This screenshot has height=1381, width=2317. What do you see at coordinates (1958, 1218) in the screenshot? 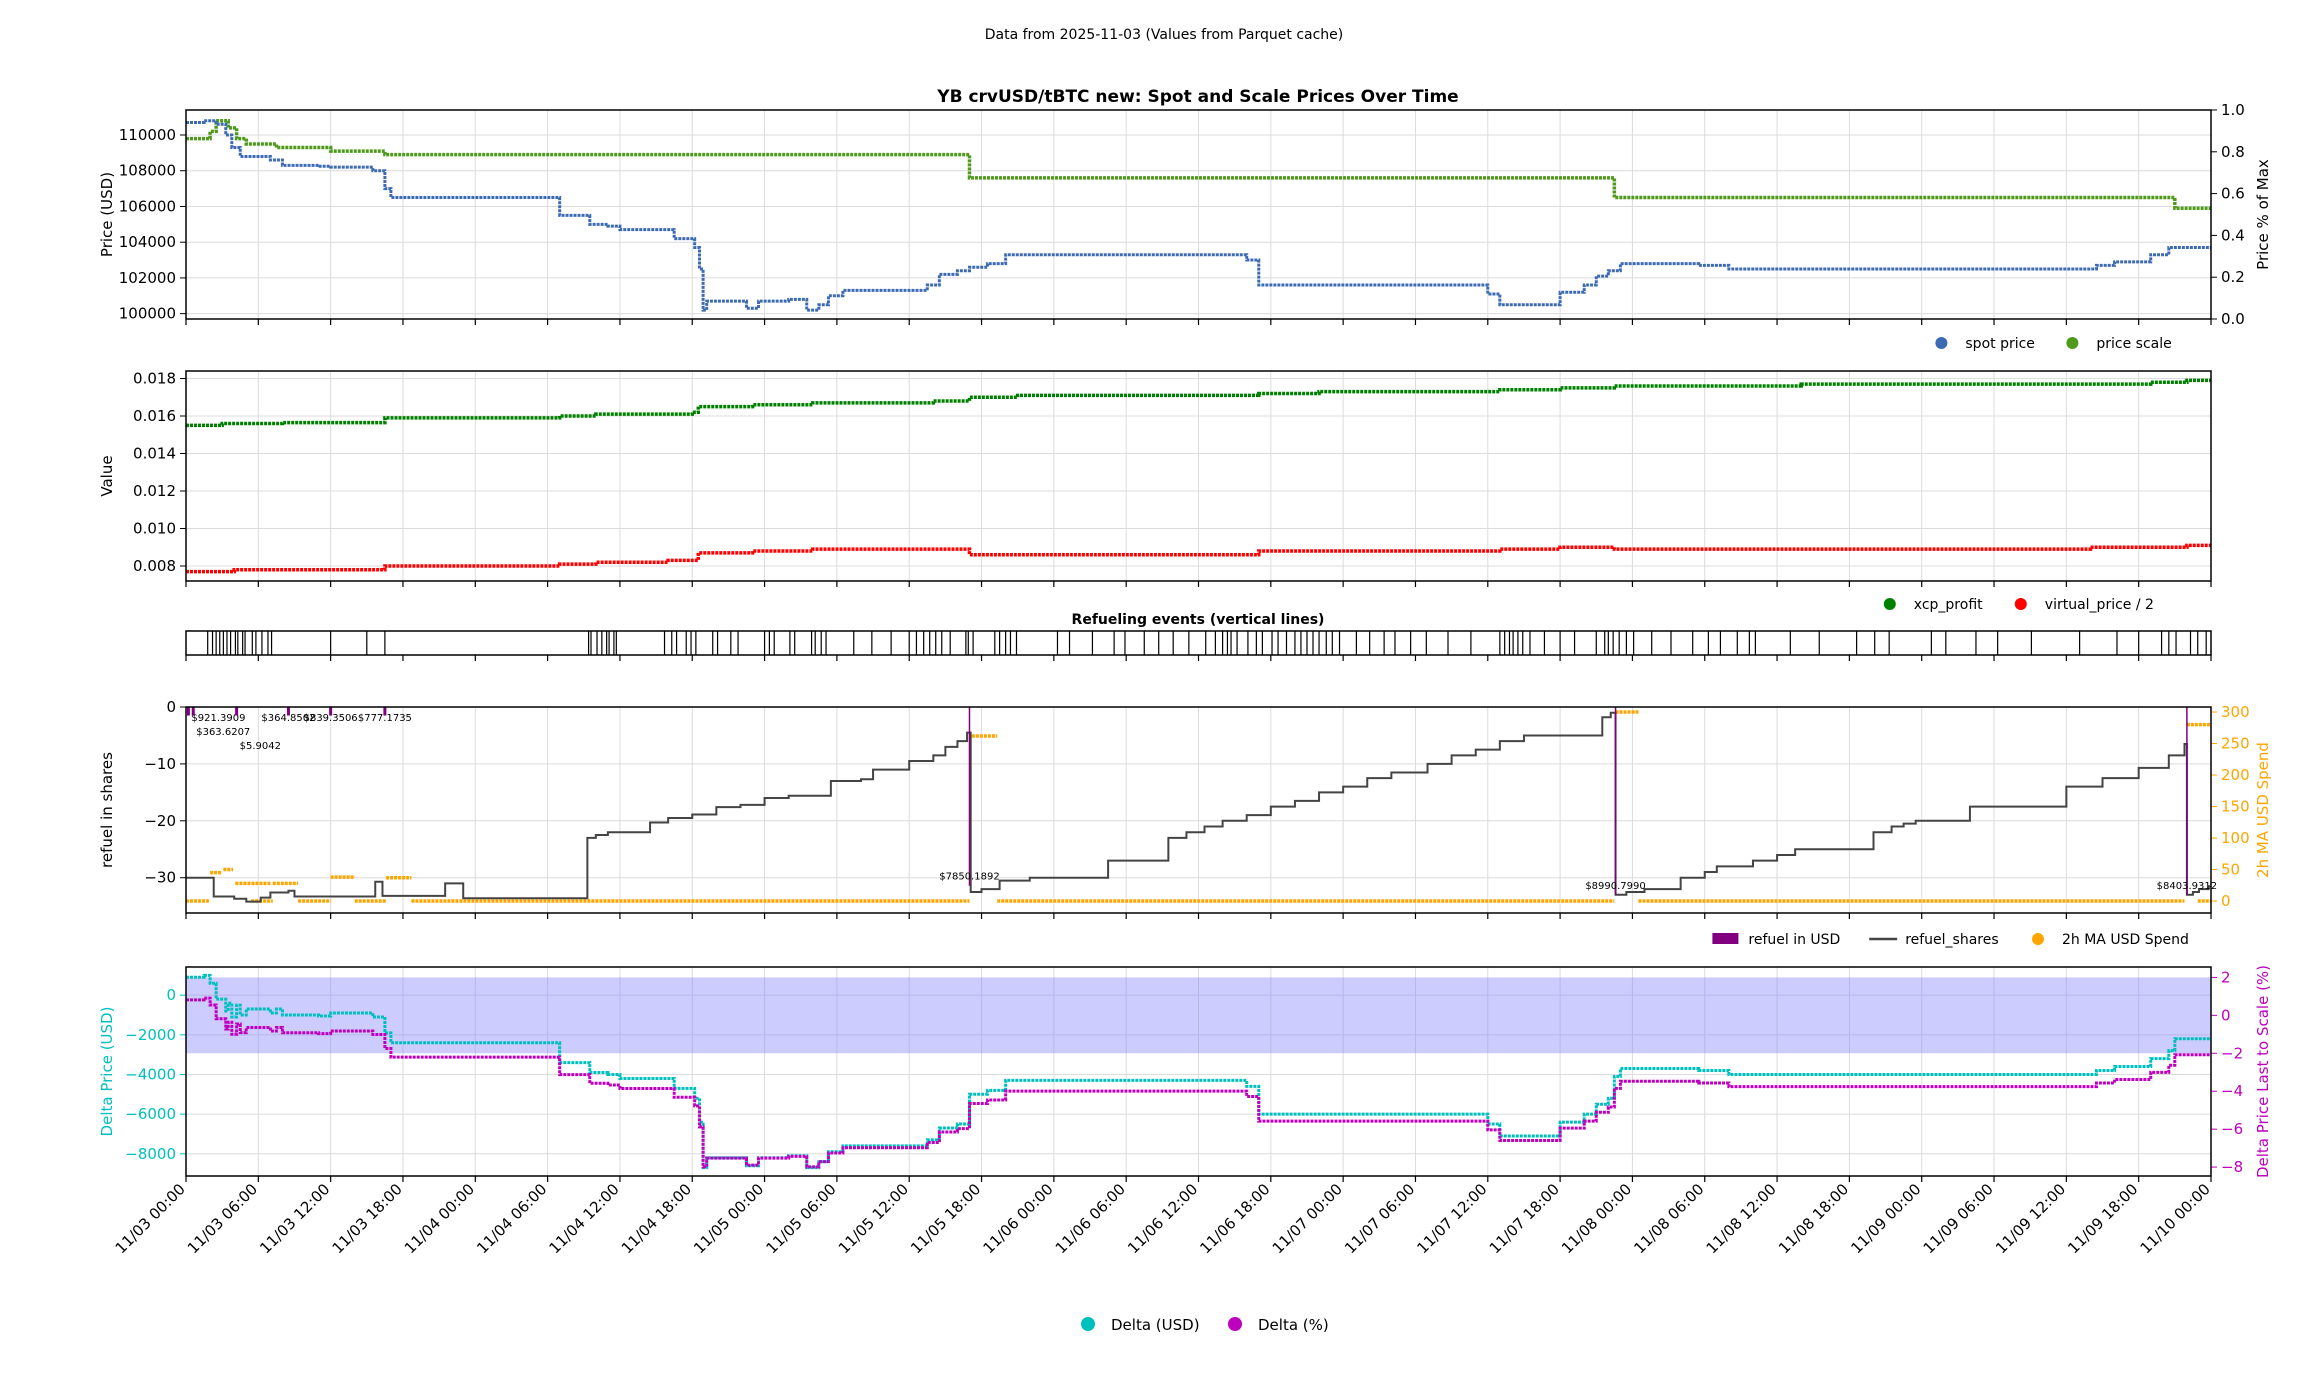
I see `x-tick-label: 11/09 06:00` at bounding box center [1958, 1218].